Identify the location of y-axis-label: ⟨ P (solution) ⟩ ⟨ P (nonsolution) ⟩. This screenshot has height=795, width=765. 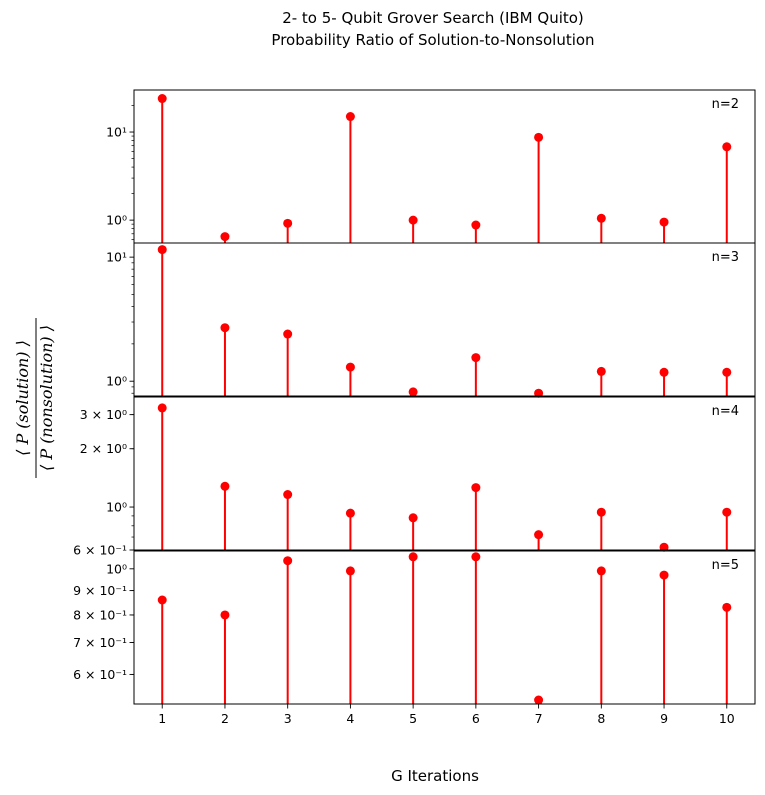
(34, 398).